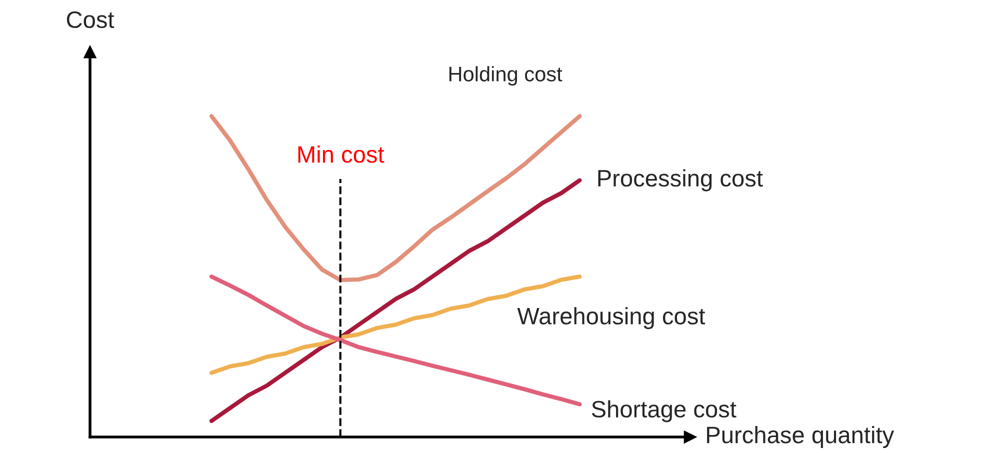 Image resolution: width=987 pixels, height=453 pixels. What do you see at coordinates (800, 437) in the screenshot?
I see `text: Purchase quantity` at bounding box center [800, 437].